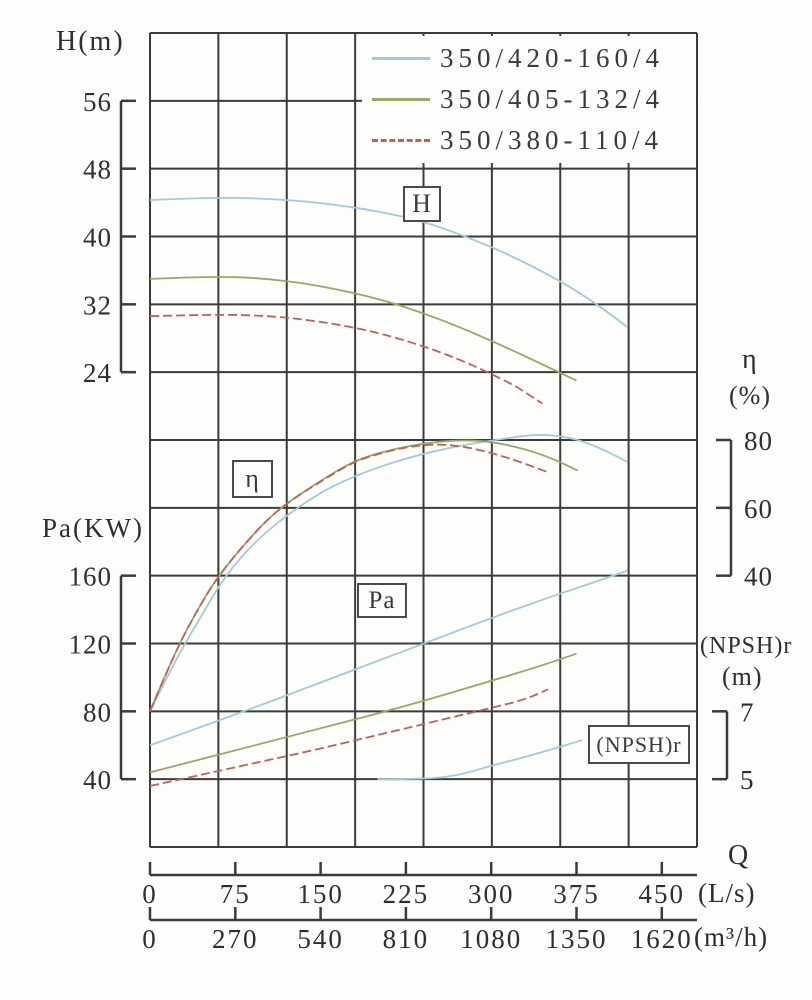 The image size is (812, 1000). What do you see at coordinates (97, 102) in the screenshot?
I see `tick-label: 56` at bounding box center [97, 102].